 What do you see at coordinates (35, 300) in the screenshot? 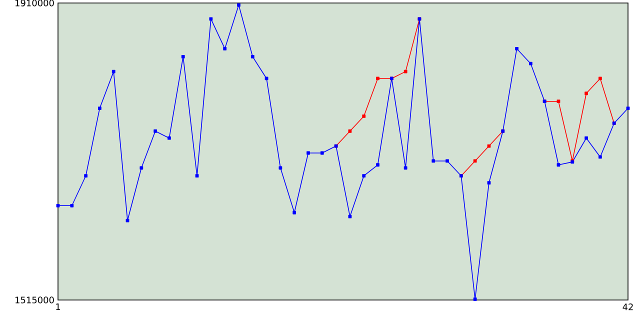
I see `y-tick-label: 1515000` at bounding box center [35, 300].